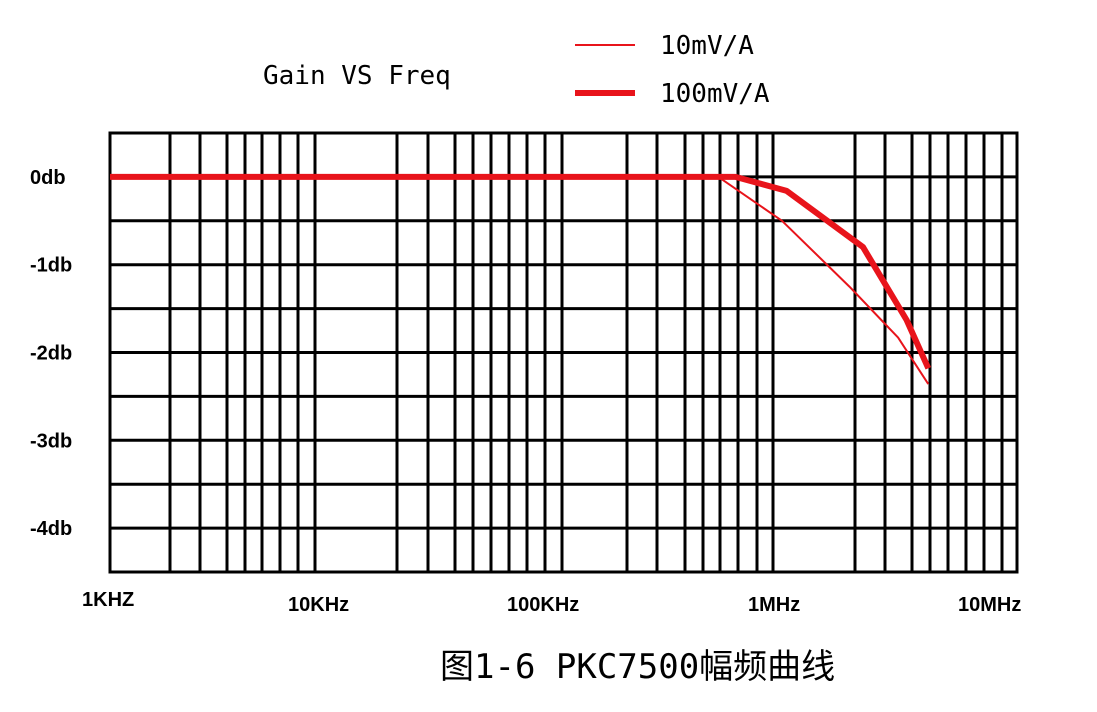 The width and height of the screenshot is (1097, 712). I want to click on x-tick-label: 1MHz, so click(774, 605).